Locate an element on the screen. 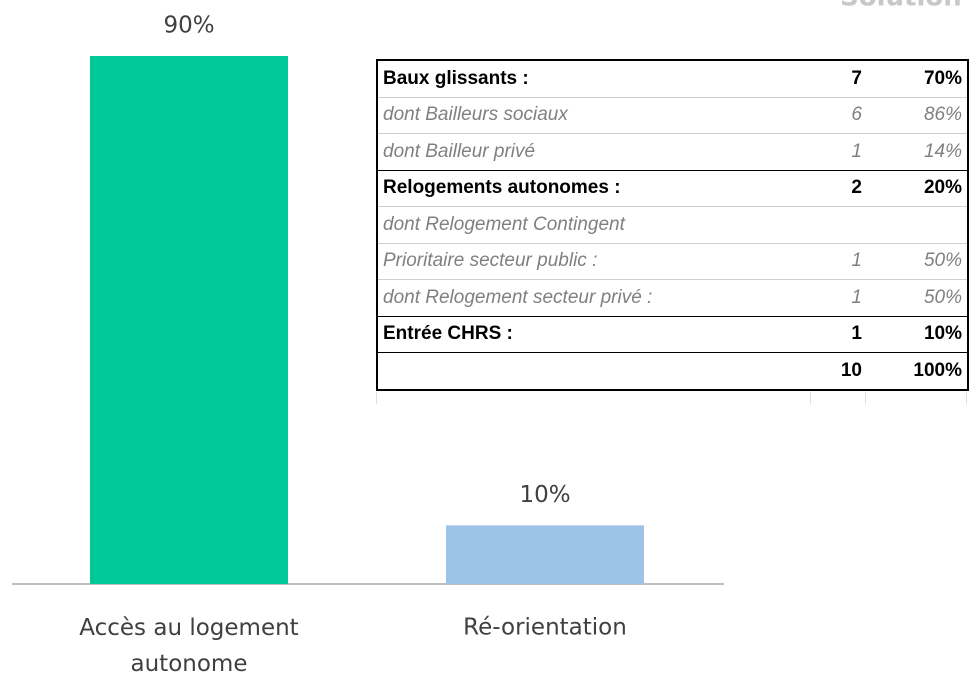  table-row: dont Bailleurs sociaux 6 86% is located at coordinates (672, 115).